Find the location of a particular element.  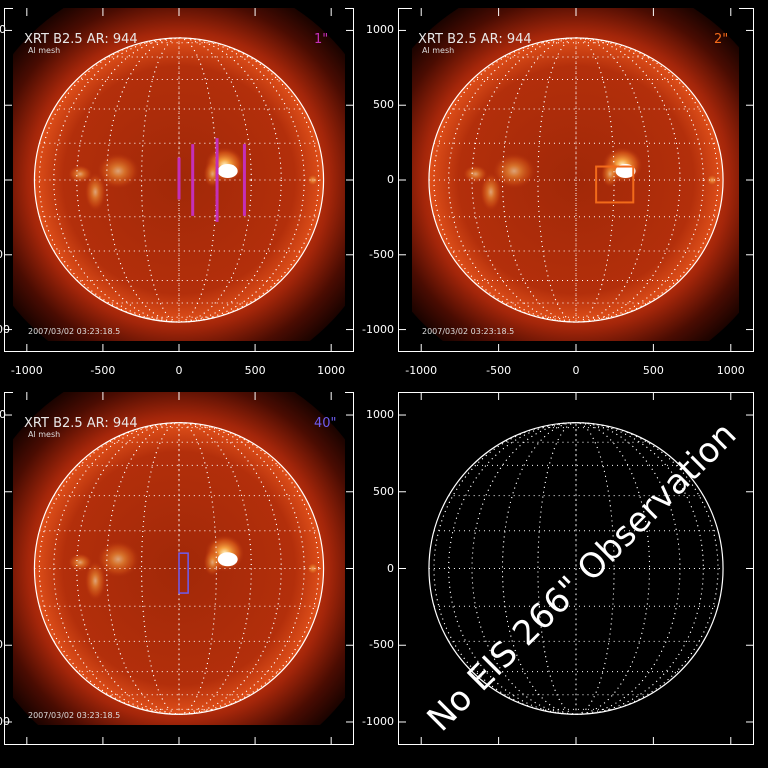

slit-width-label: 1" is located at coordinates (321, 39).